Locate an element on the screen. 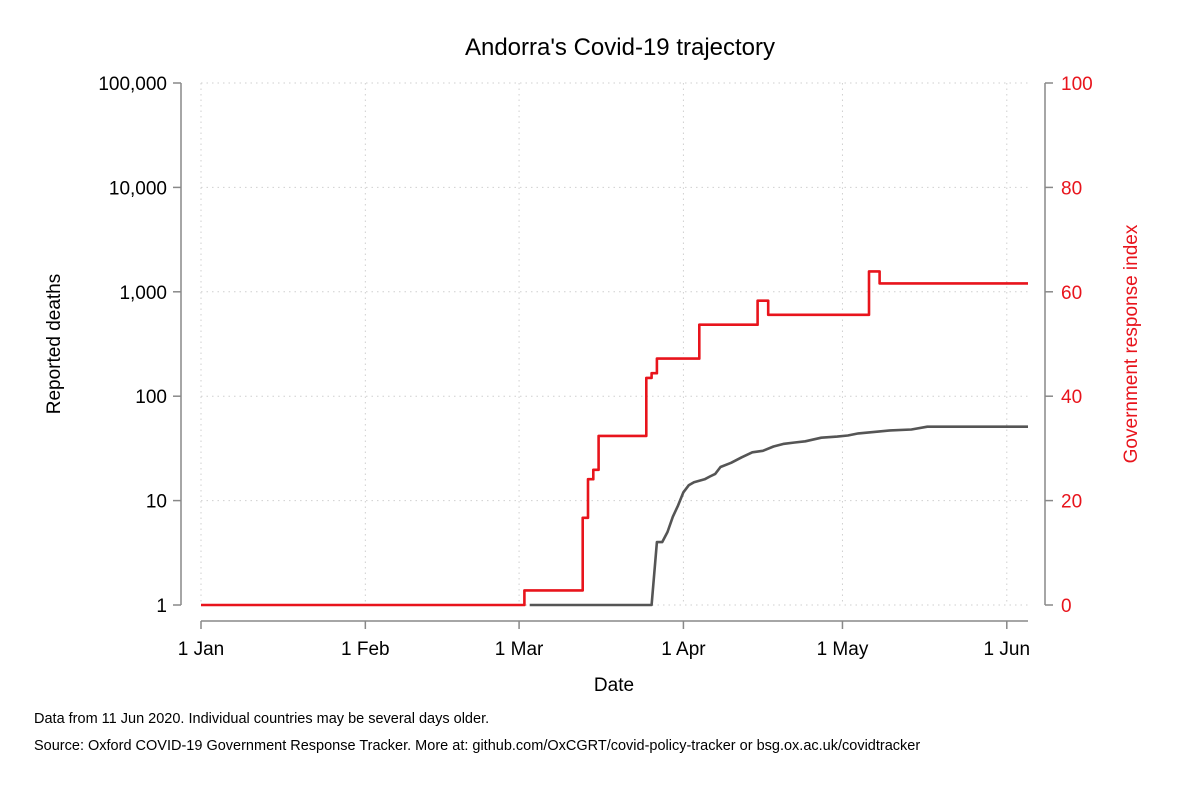 This screenshot has height=789, width=1184. right-tick-label: 80 is located at coordinates (1071, 188).